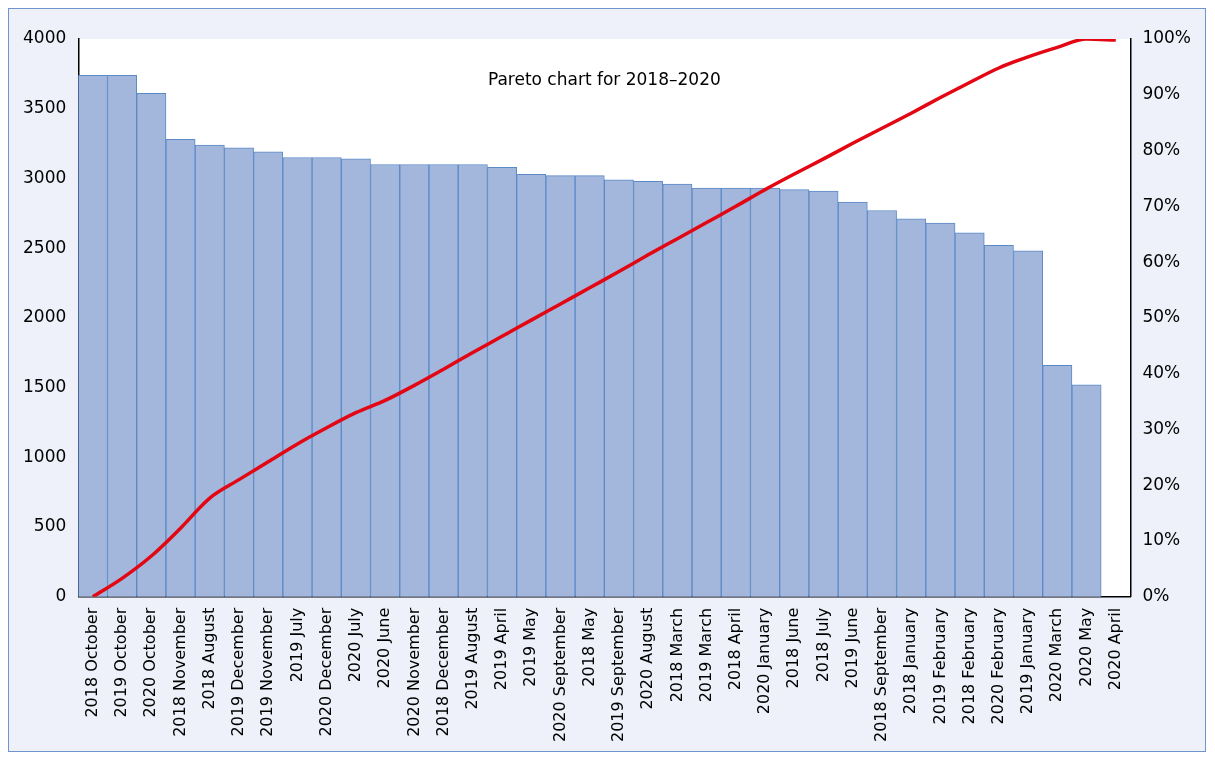  What do you see at coordinates (1085, 647) in the screenshot?
I see `x-tick-label: 2020 May` at bounding box center [1085, 647].